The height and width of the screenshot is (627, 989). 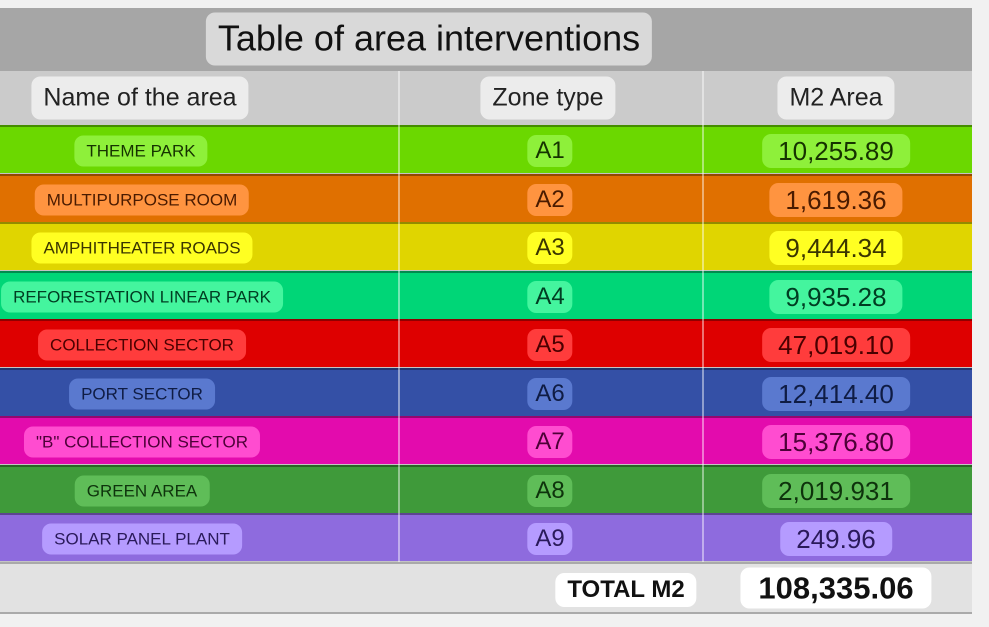 I want to click on zone-type-cell: A9, so click(x=550, y=539).